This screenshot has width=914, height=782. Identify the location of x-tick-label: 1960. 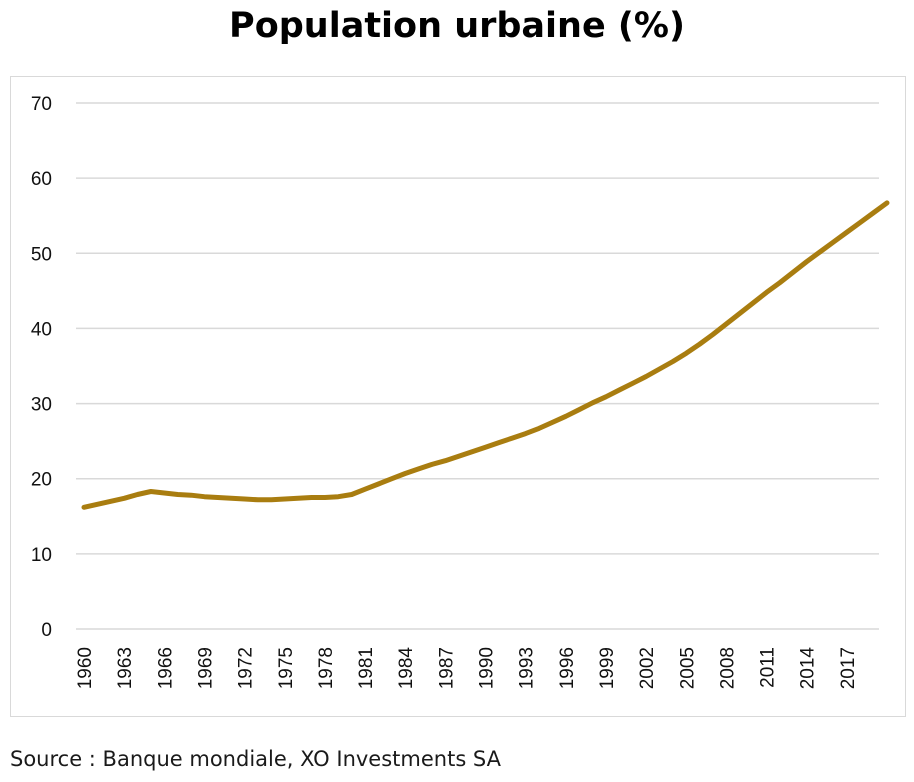
(85, 668).